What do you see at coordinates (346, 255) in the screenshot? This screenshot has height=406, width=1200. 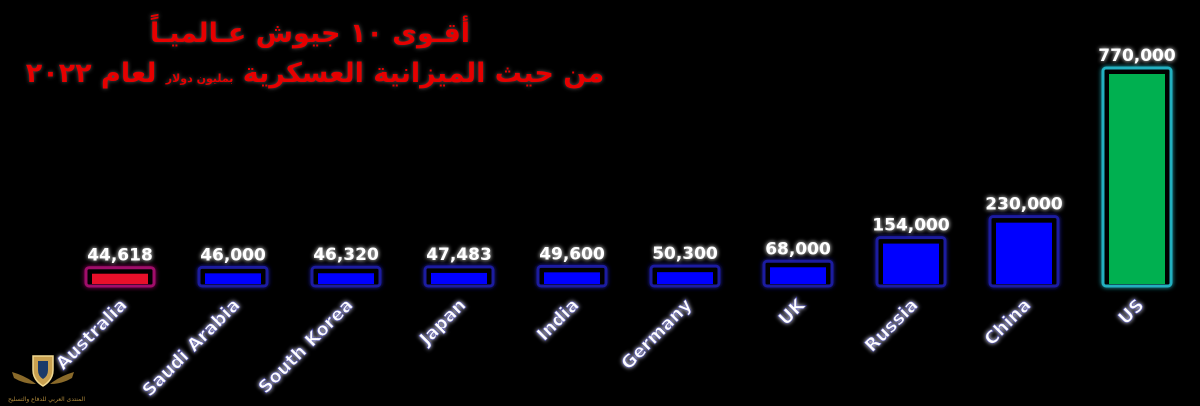 I see `value-label-south-korea: 46,320` at bounding box center [346, 255].